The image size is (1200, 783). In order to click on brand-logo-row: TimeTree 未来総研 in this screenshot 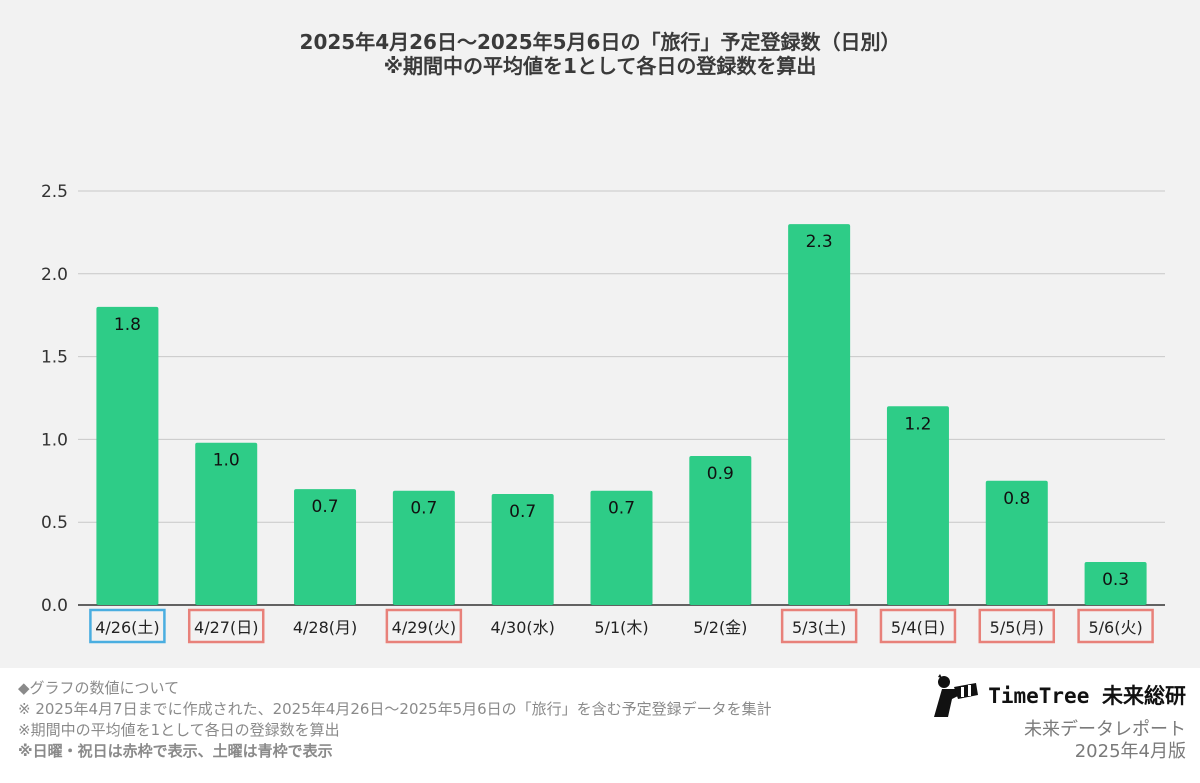, I will do `click(1056, 695)`.